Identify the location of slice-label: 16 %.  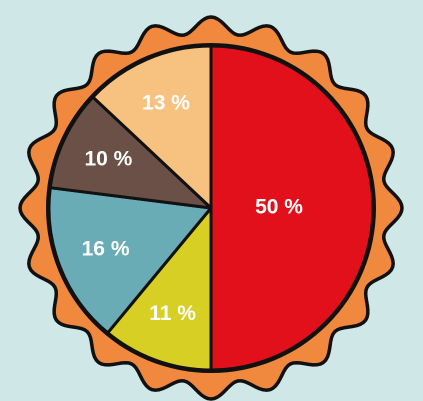
(106, 248).